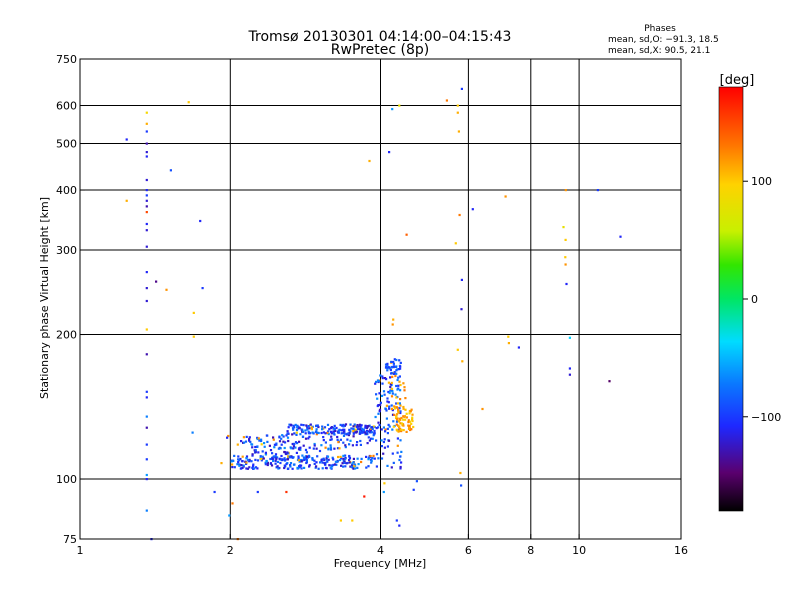 Image resolution: width=800 pixels, height=600 pixels. Describe the element at coordinates (380, 50) in the screenshot. I see `chart-subtitle: RwPretec (8p)` at that location.